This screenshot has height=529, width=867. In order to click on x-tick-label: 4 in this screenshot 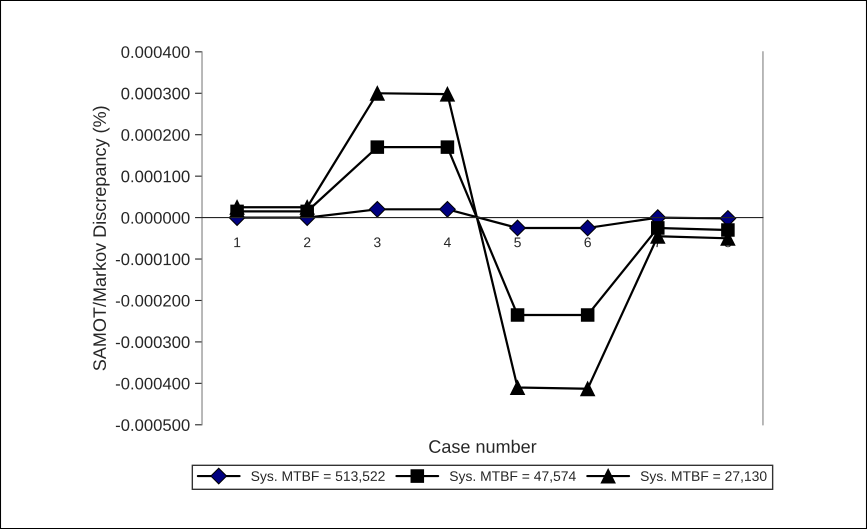, I will do `click(447, 243)`.